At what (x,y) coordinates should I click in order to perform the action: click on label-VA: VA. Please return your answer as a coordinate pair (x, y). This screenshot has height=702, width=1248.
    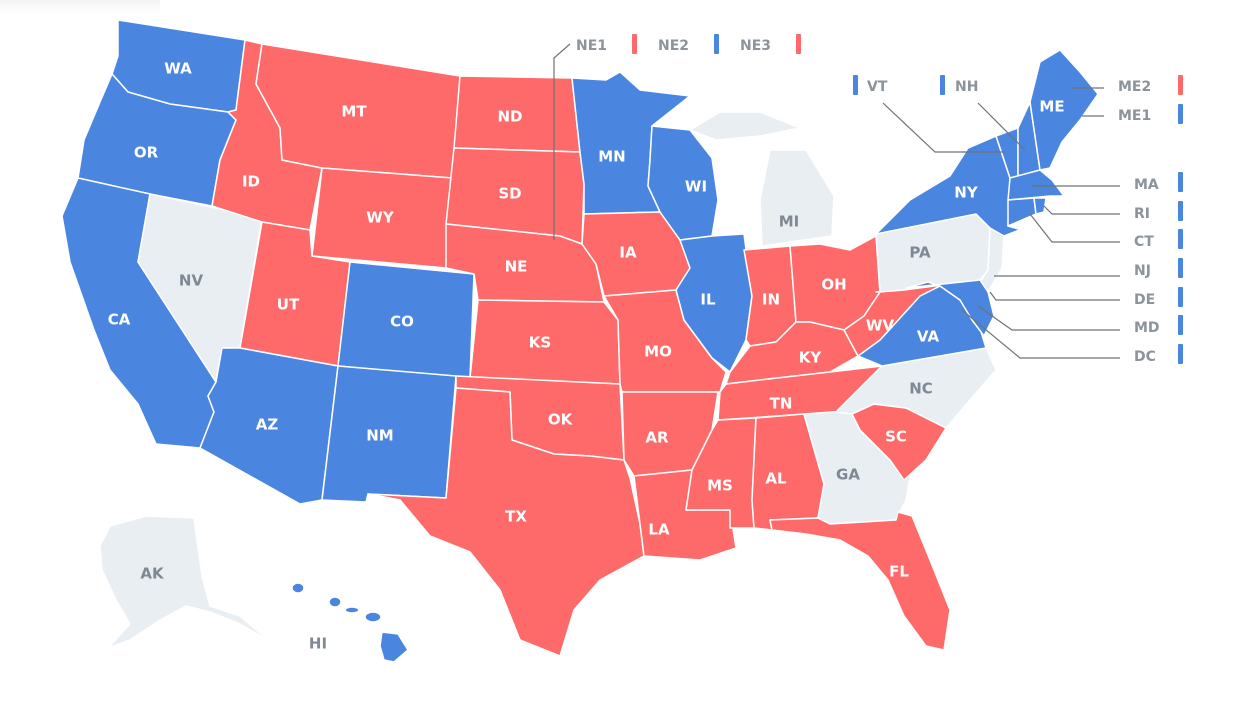
    Looking at the image, I should click on (928, 337).